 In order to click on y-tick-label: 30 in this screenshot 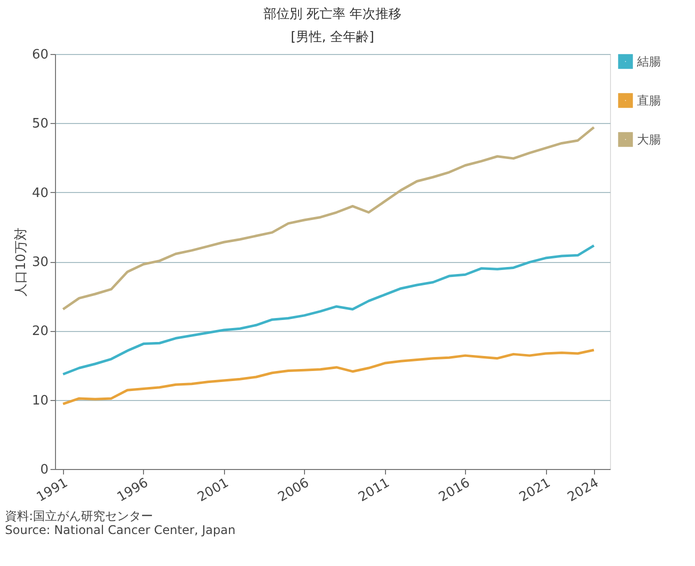, I will do `click(40, 262)`.